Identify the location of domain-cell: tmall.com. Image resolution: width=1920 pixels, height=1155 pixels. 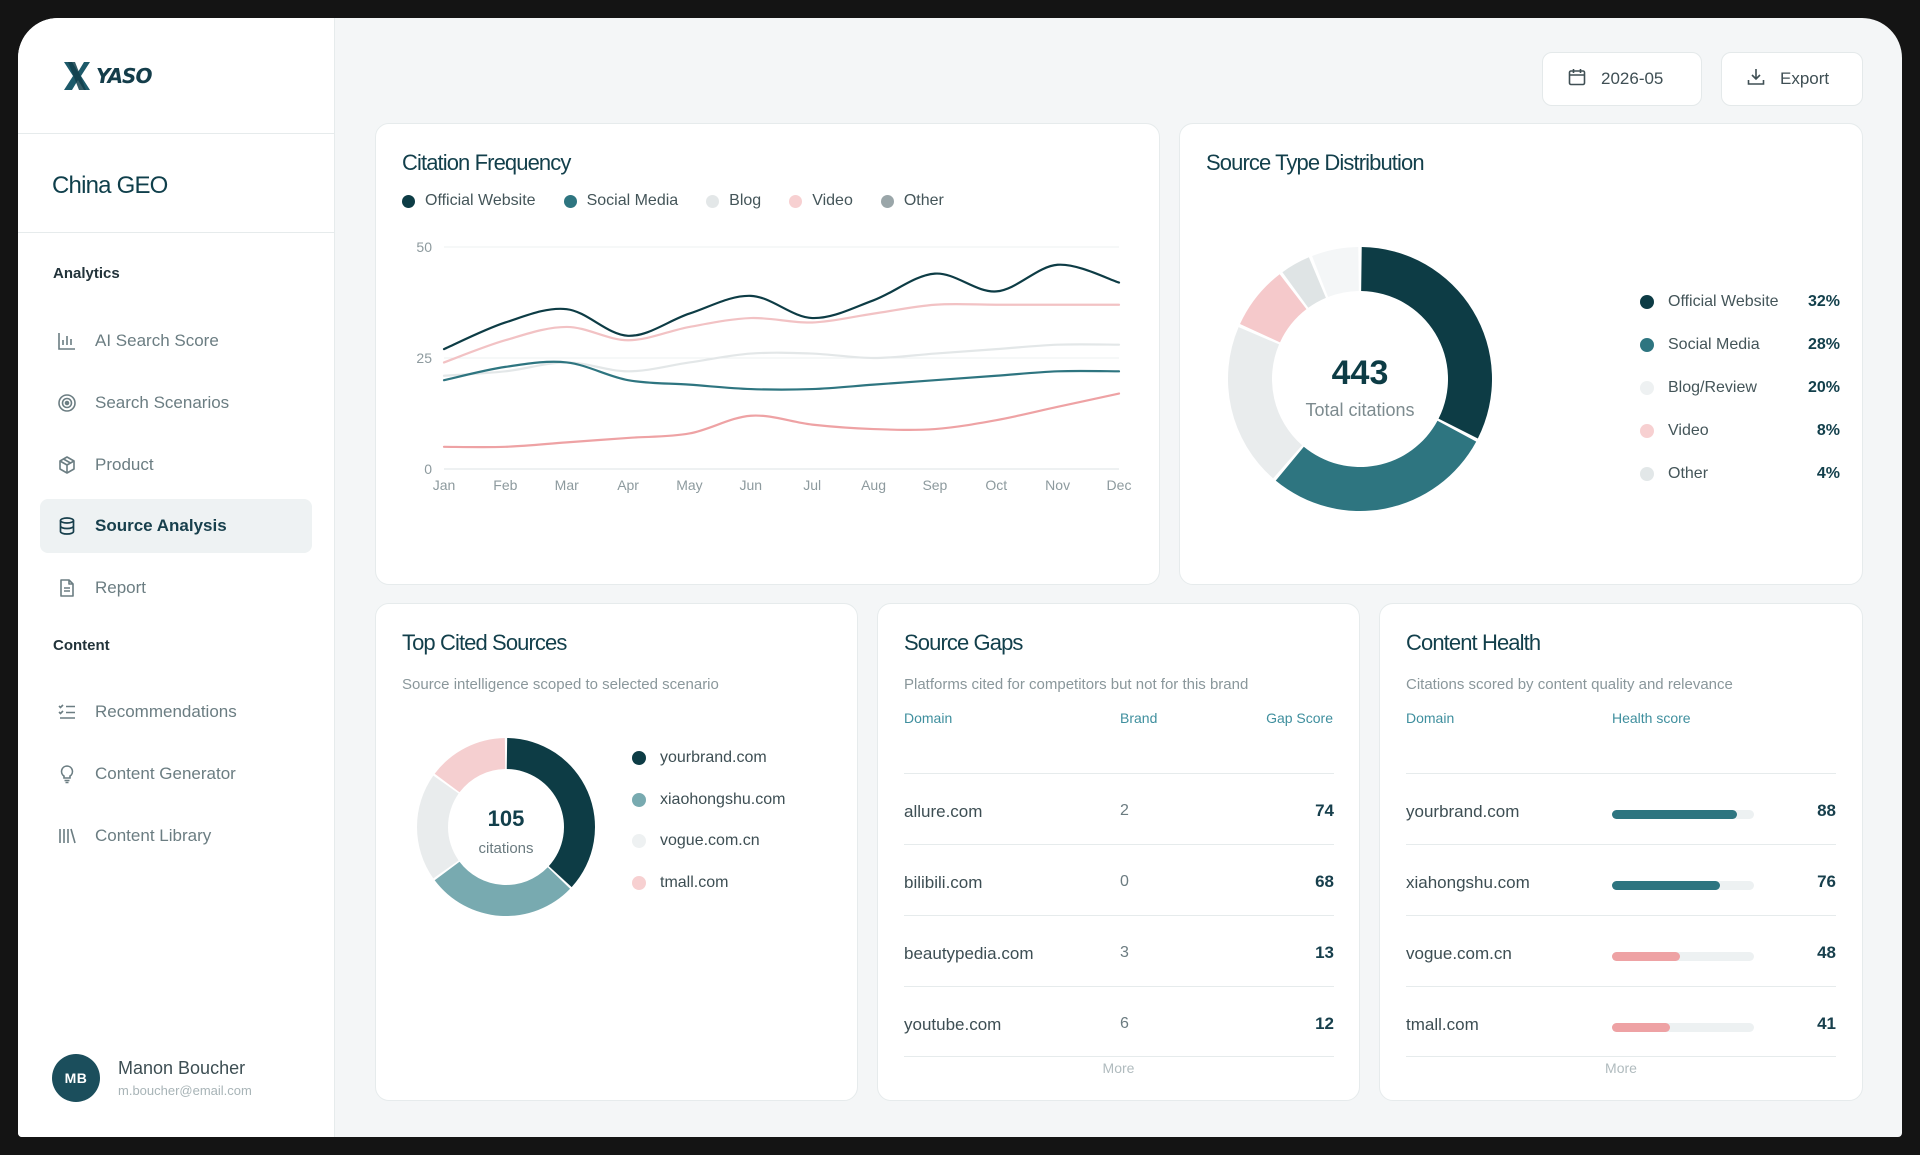
(1442, 1024).